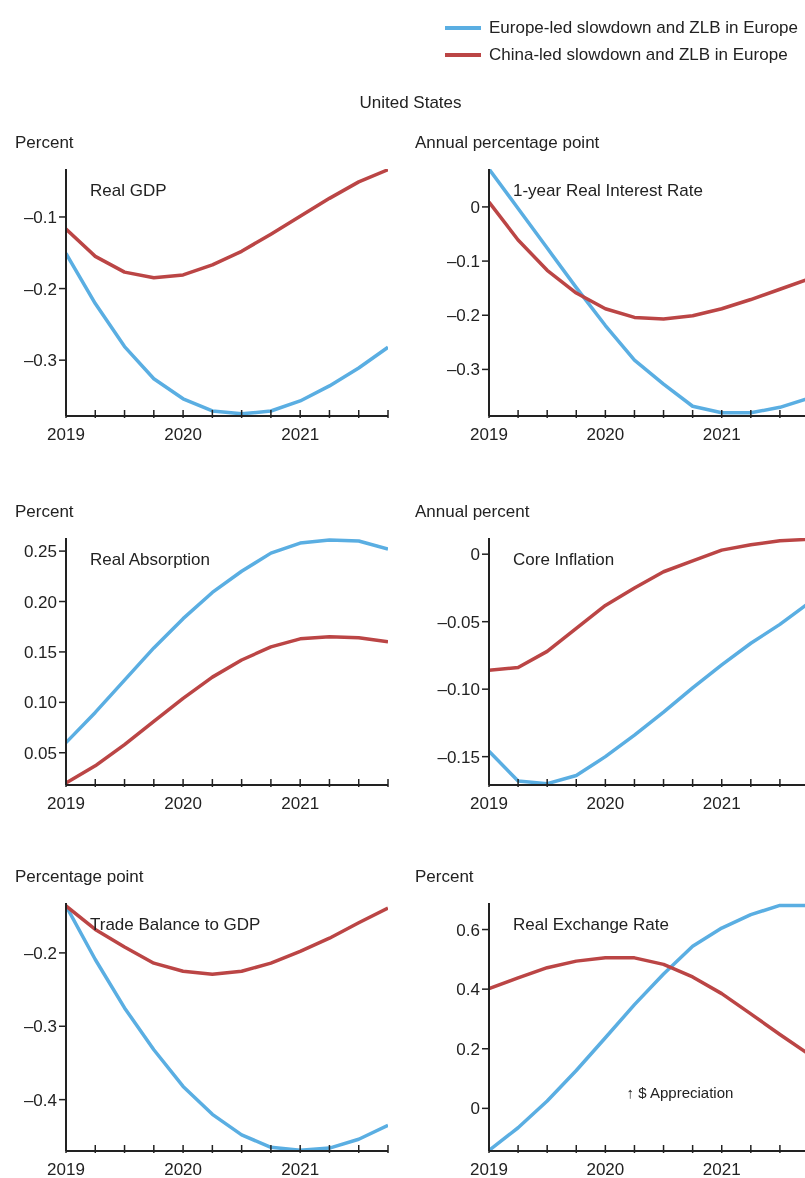  I want to click on text: 1-year Real Interest Rate, so click(608, 191).